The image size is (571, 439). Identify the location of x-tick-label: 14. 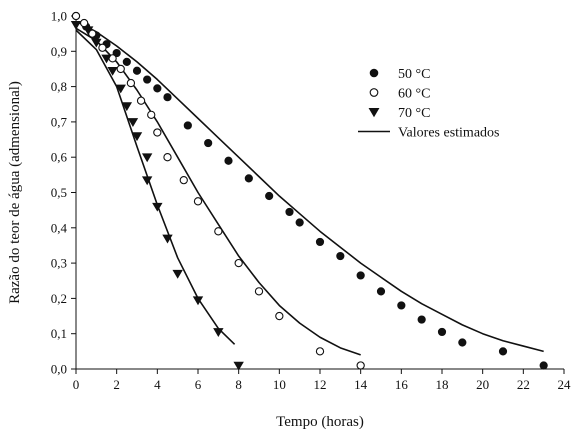
(361, 384).